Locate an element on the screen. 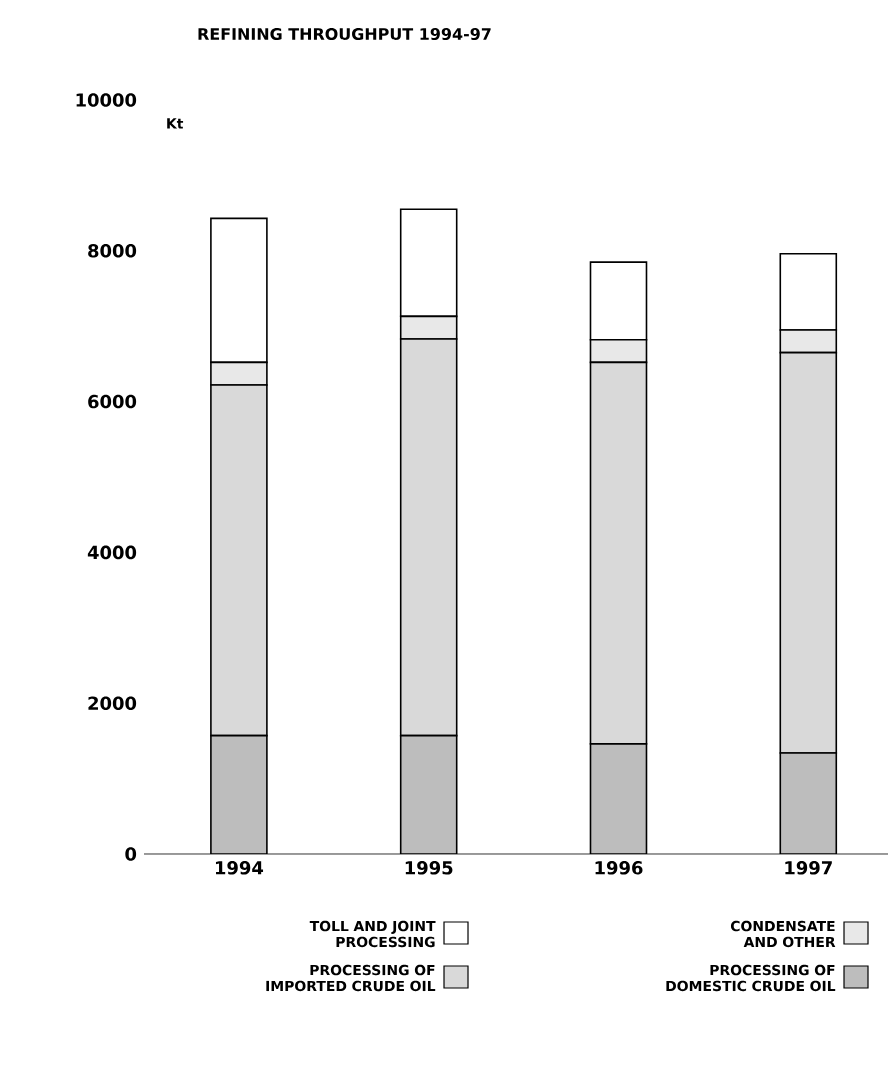 Image resolution: width=888 pixels, height=1088 pixels. y-tick-label: 4000 is located at coordinates (112, 552).